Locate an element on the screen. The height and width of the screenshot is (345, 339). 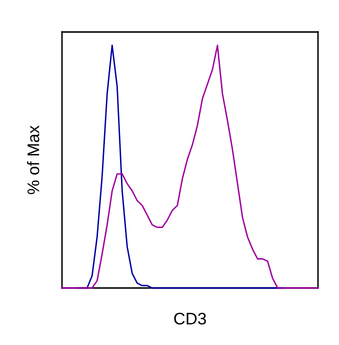
y-axis-title: % of Max is located at coordinates (33, 159).